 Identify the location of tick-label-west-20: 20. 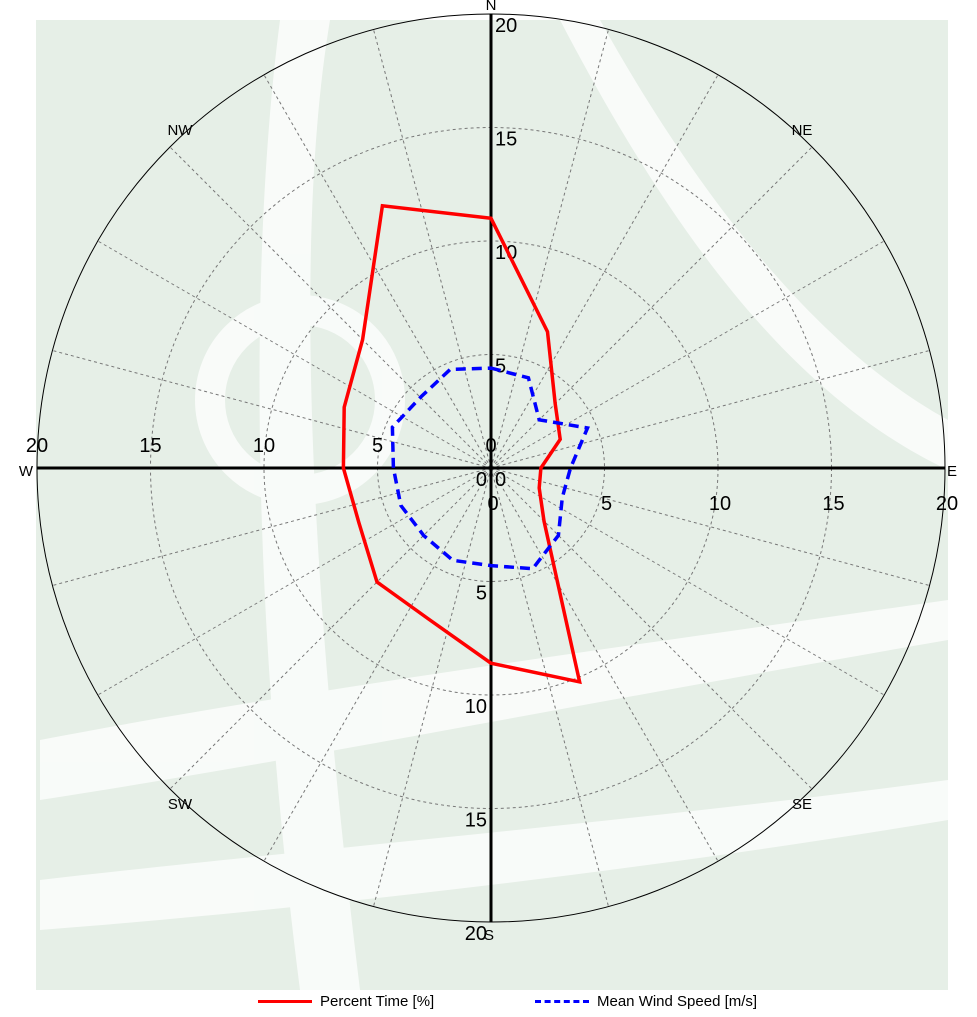
(37, 446).